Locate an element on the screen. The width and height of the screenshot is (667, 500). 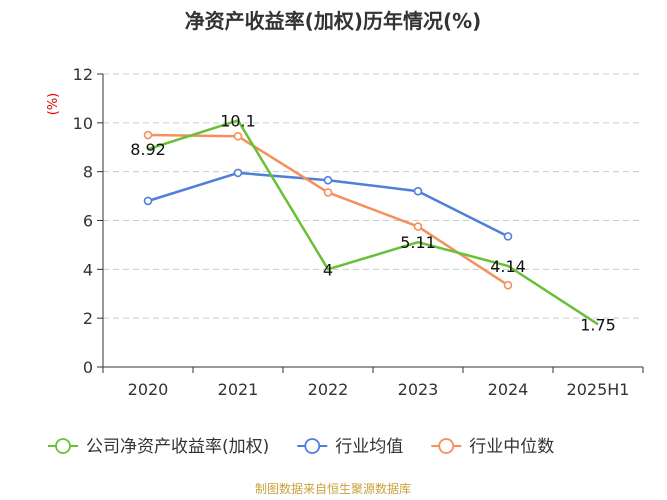
y-tick-label-0: 0 is located at coordinates (88, 367).